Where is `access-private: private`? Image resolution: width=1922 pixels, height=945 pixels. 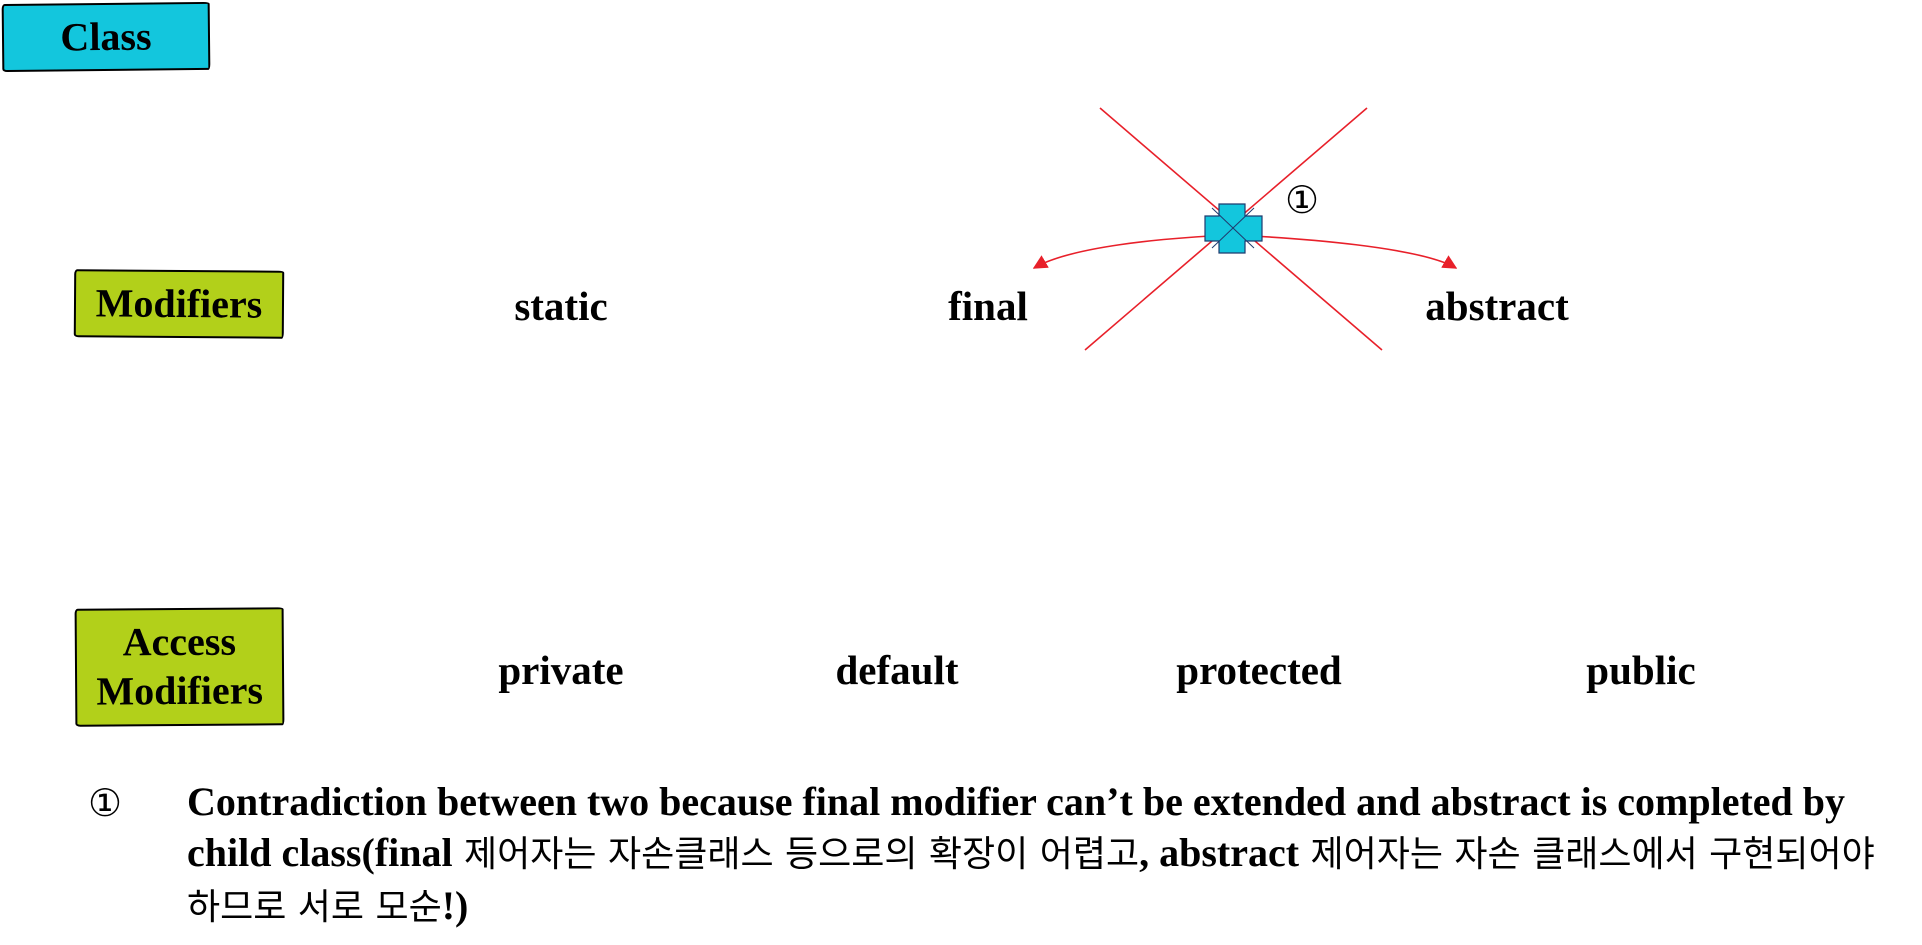 access-private: private is located at coordinates (561, 670).